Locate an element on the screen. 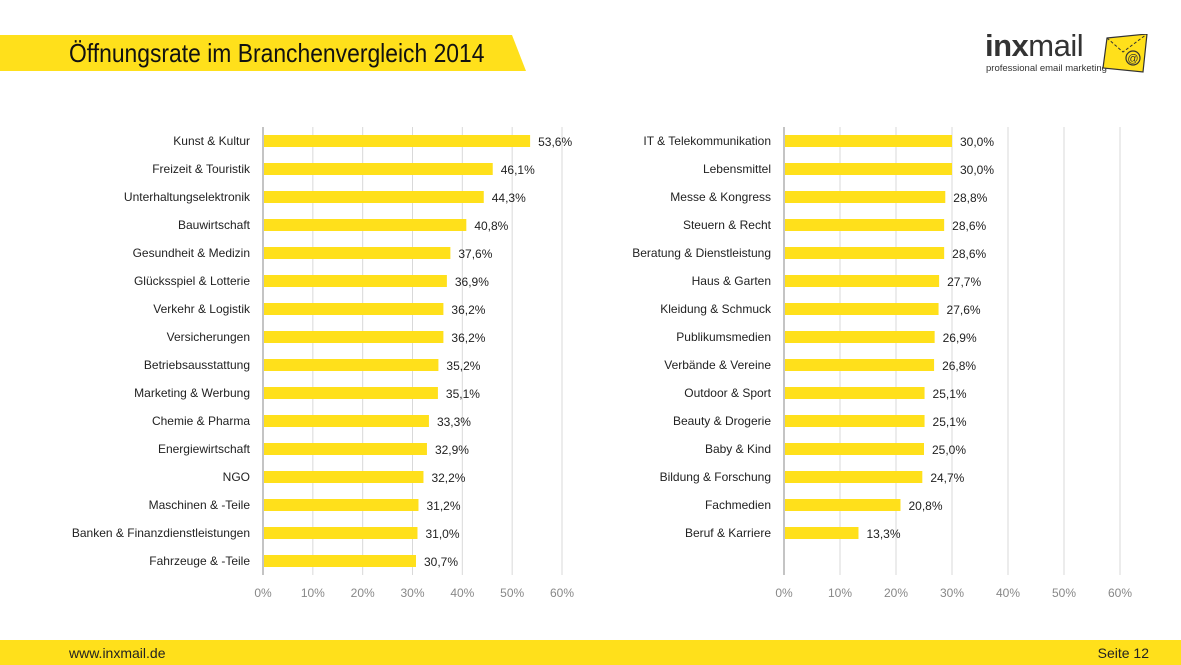 The height and width of the screenshot is (665, 1181). logo-tagline: professional email marketing is located at coordinates (1046, 68).